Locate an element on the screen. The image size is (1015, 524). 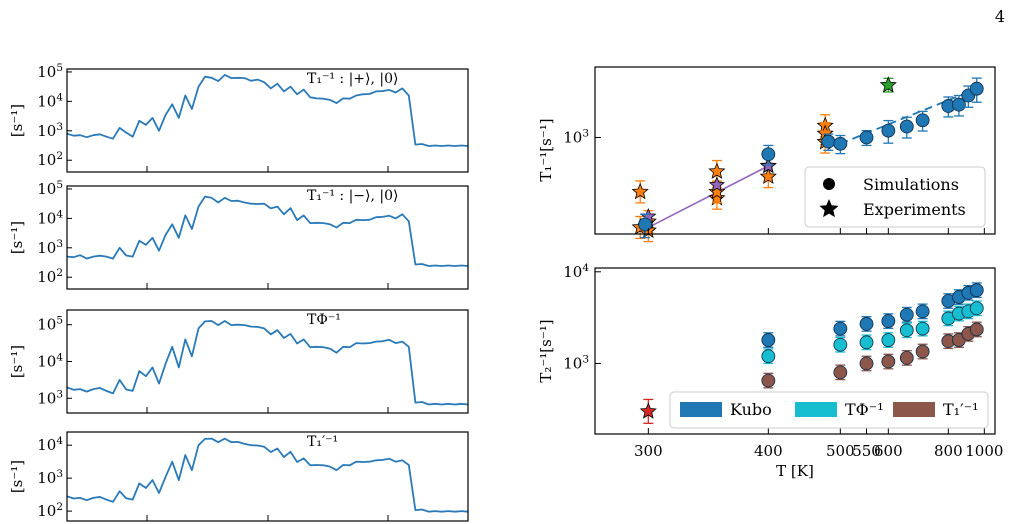
time-series-panel-3: 10³ 10⁴ 10⁵ TΦ⁻¹ [s⁻¹] is located at coordinates (238, 361).